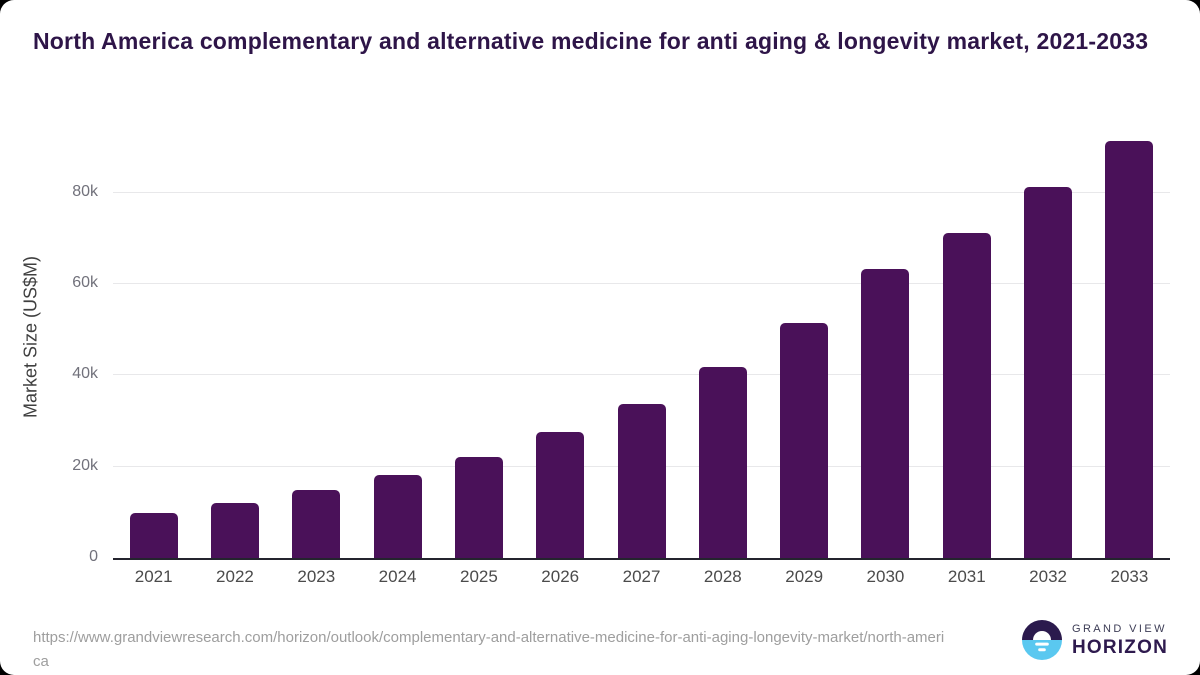  Describe the element at coordinates (478, 576) in the screenshot. I see `x-tick-2025: 2025` at that location.